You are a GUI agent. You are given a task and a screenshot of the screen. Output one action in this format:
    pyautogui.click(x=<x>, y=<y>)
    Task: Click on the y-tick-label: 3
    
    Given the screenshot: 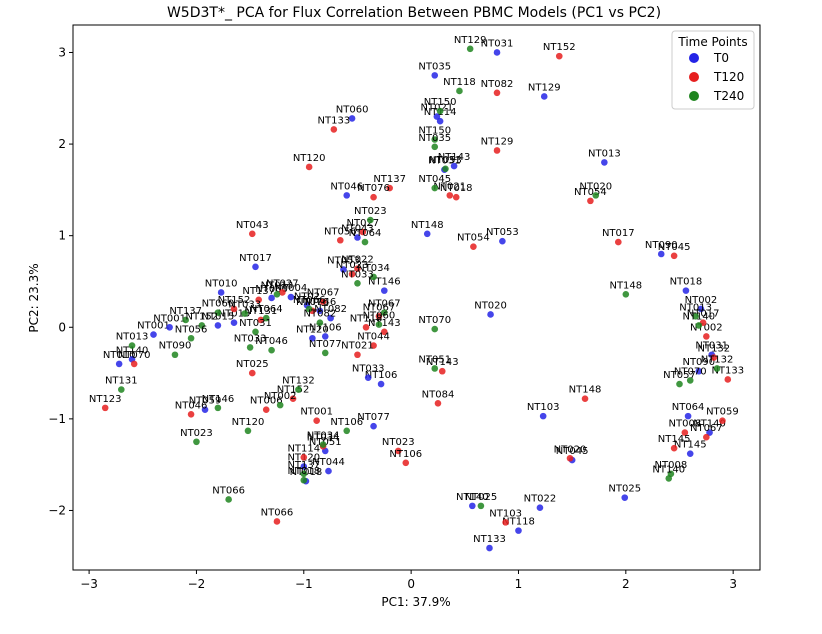 What is the action you would take?
    pyautogui.click(x=62, y=52)
    